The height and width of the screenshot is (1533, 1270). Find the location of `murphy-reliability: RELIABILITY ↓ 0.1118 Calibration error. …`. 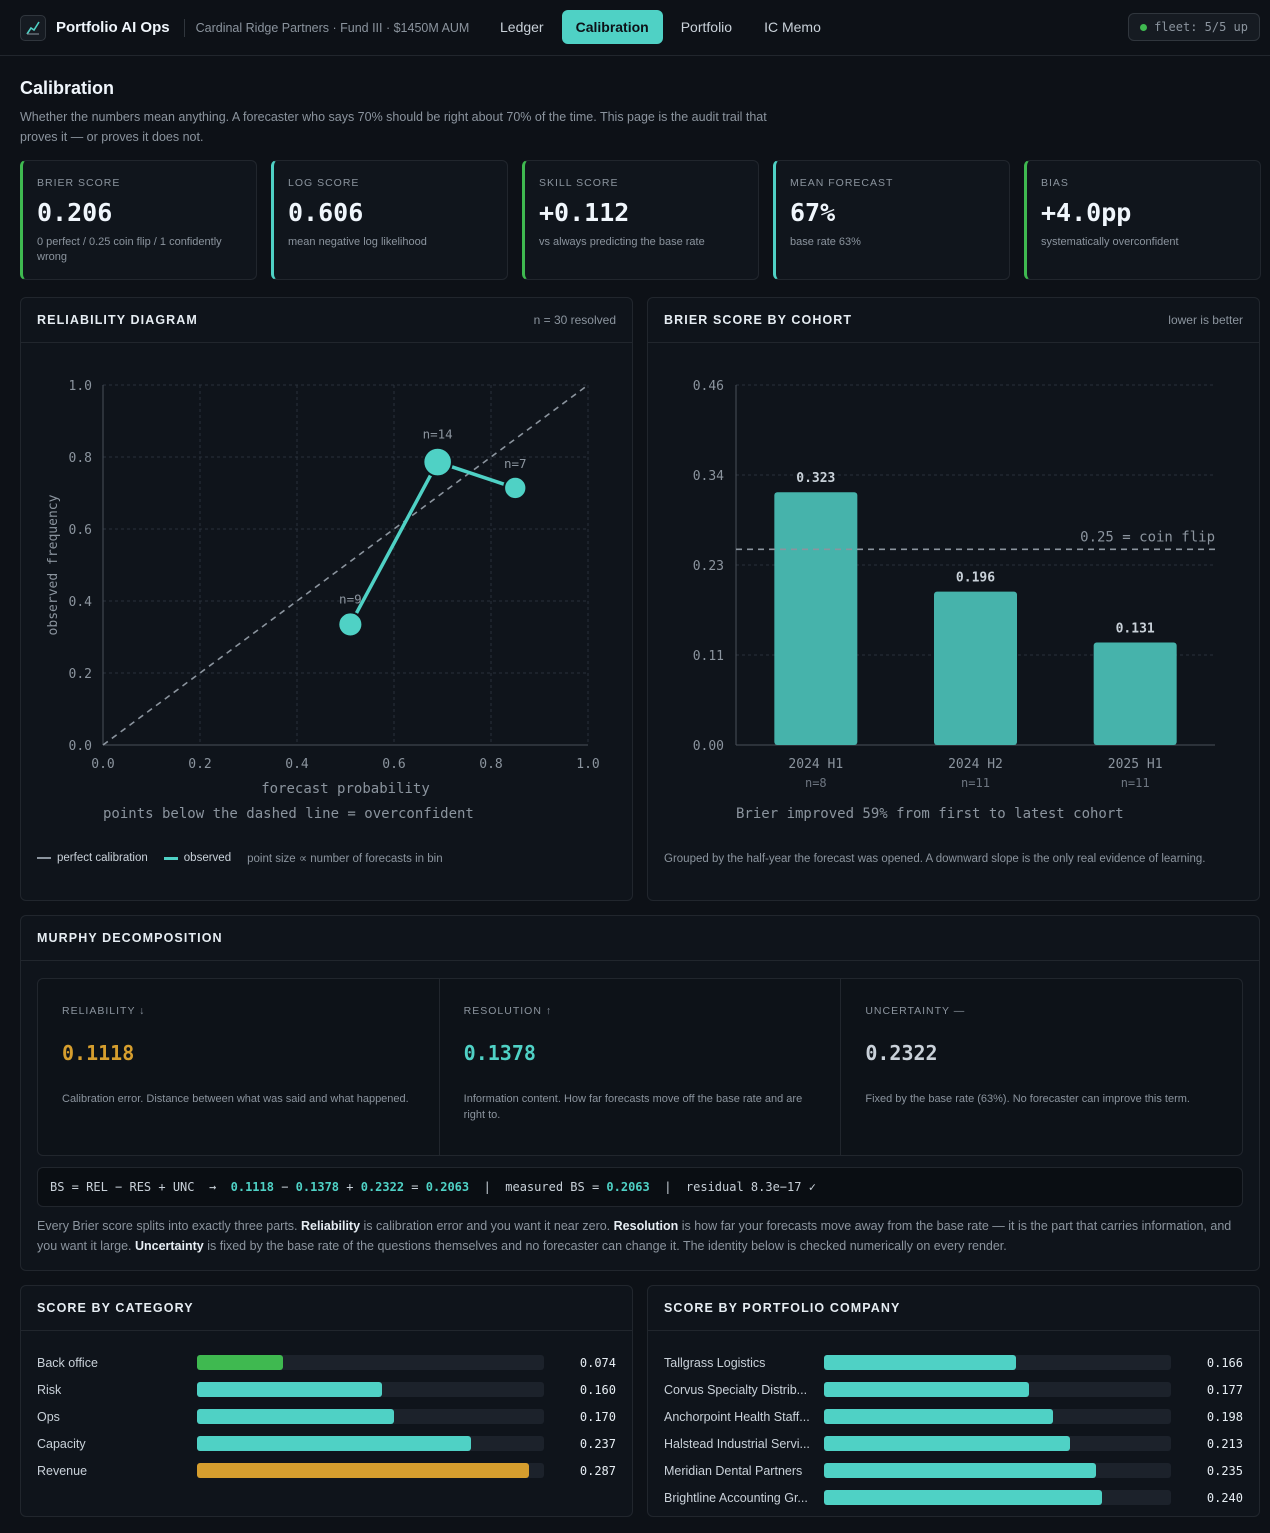

murphy-reliability: RELIABILITY ↓ 0.1118 Calibration error. … is located at coordinates (239, 1067).